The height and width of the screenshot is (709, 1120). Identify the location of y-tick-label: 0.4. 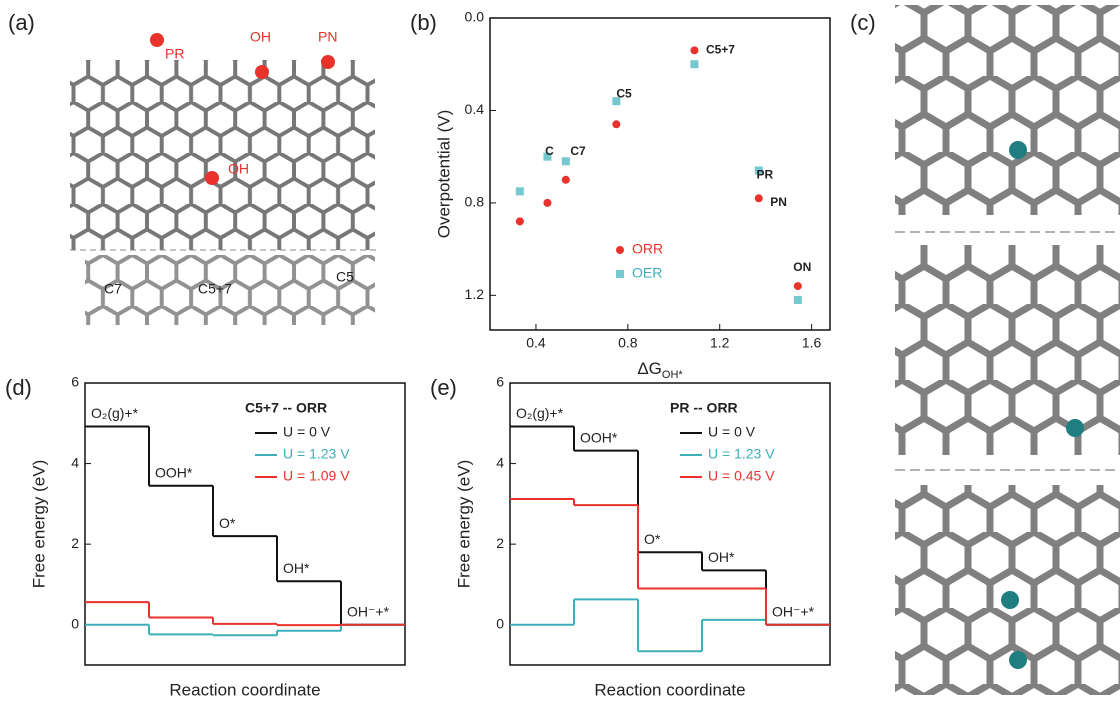
(475, 109).